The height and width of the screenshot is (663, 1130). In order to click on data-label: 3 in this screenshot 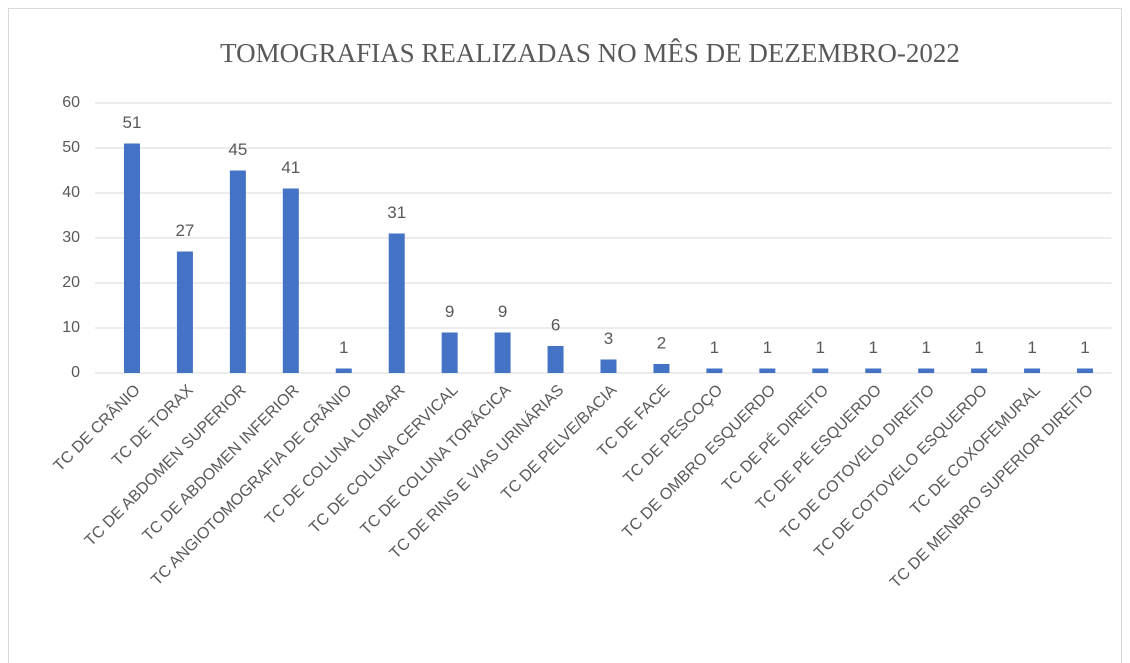, I will do `click(608, 338)`.